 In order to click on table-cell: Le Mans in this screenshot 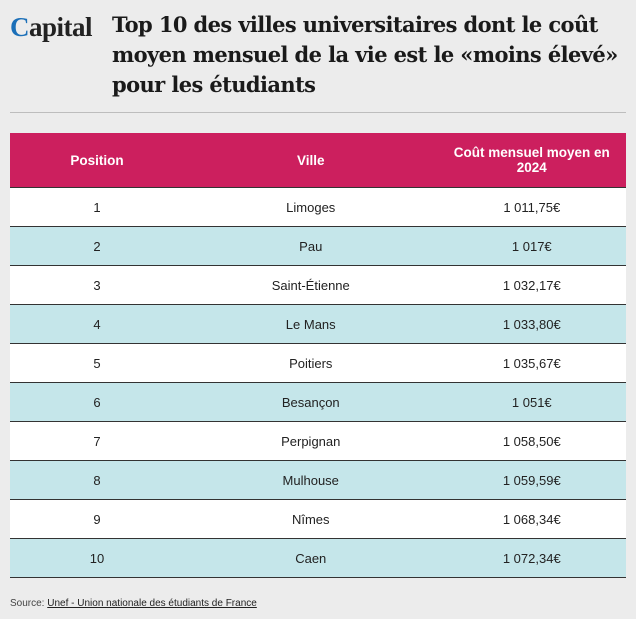, I will do `click(310, 324)`.